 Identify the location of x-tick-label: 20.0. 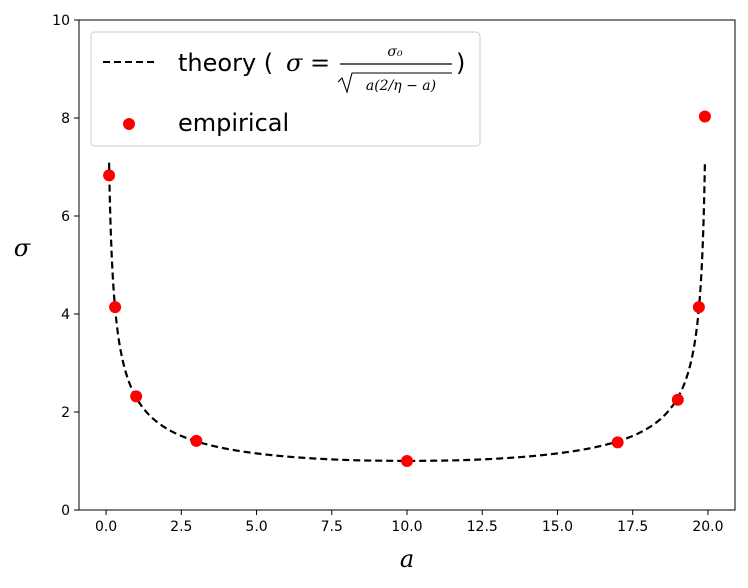
(707, 527).